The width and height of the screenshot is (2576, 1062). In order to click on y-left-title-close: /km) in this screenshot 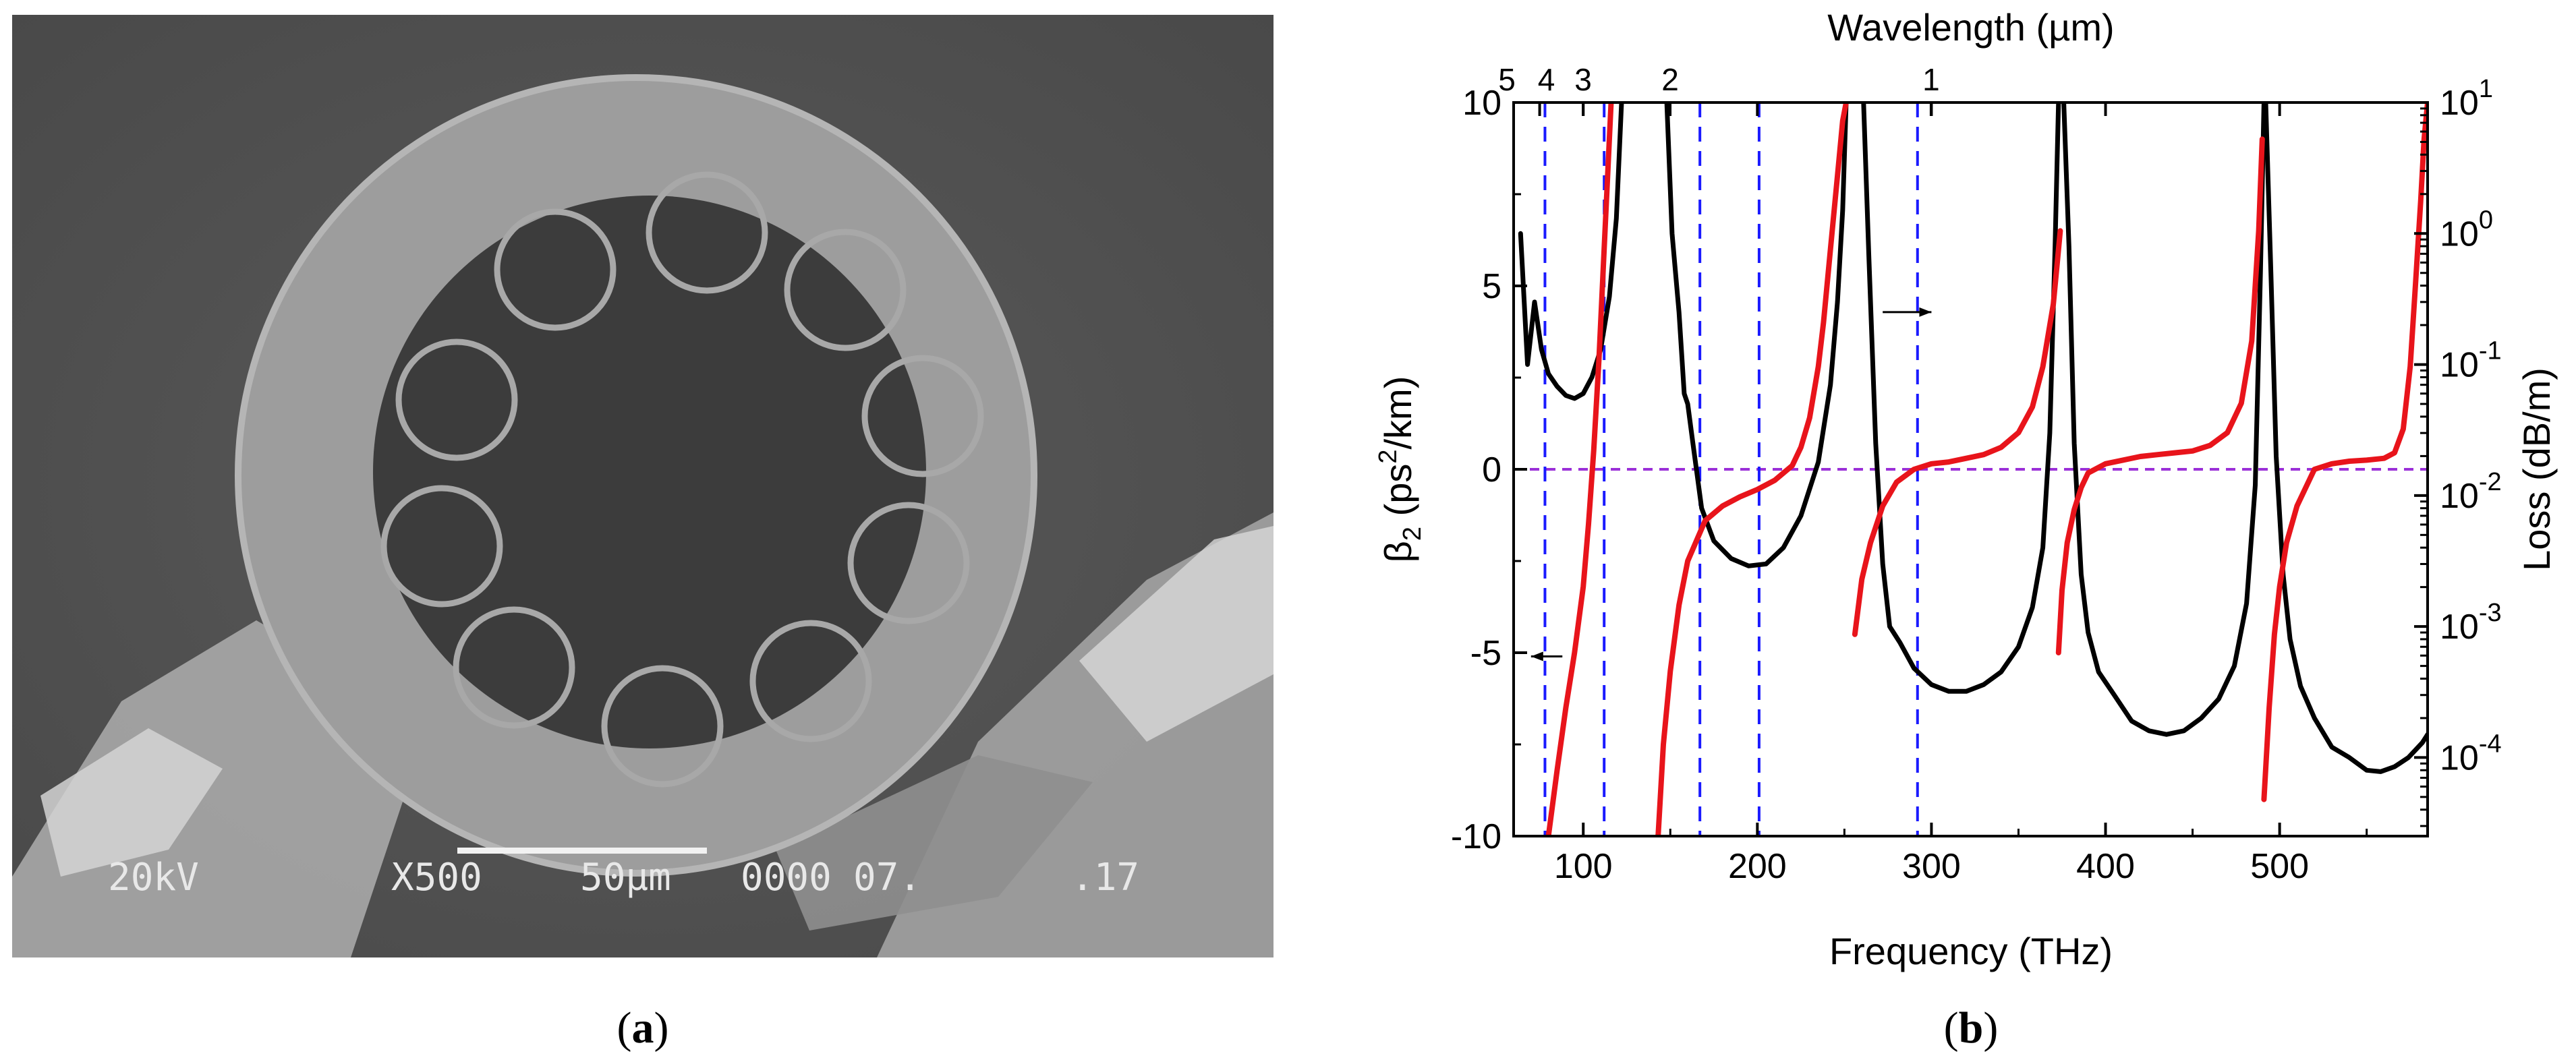, I will do `click(1398, 413)`.